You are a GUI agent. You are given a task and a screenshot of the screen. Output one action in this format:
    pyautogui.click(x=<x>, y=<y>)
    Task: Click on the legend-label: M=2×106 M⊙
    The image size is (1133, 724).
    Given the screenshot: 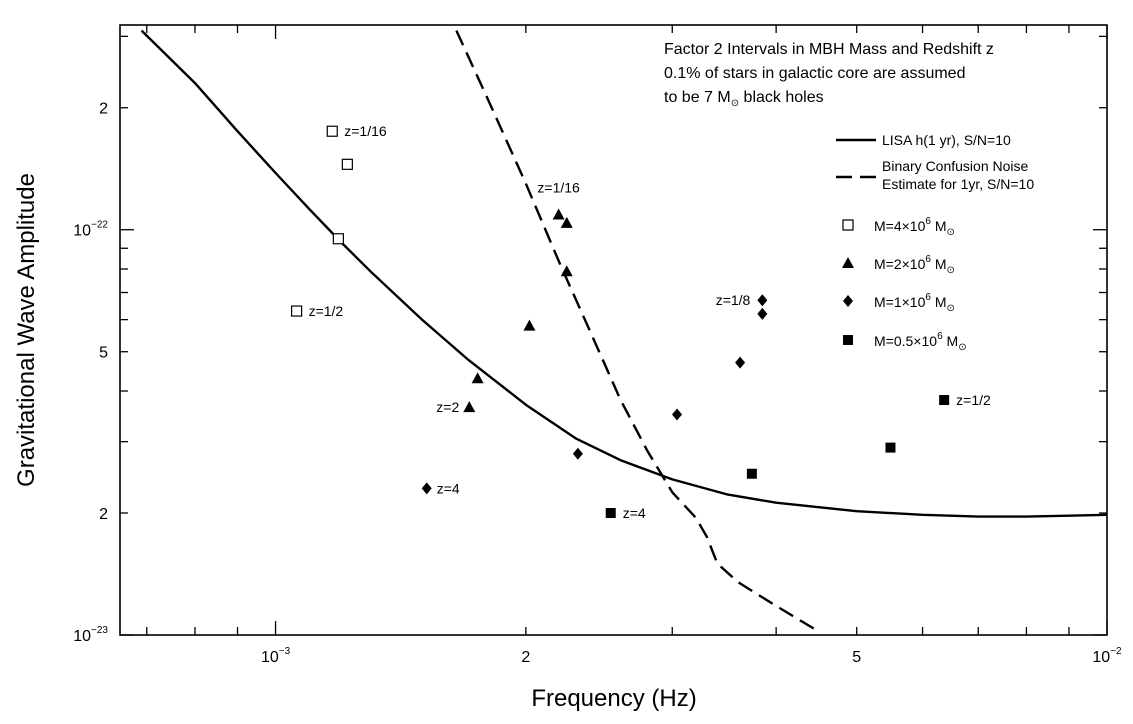 What is the action you would take?
    pyautogui.click(x=914, y=265)
    